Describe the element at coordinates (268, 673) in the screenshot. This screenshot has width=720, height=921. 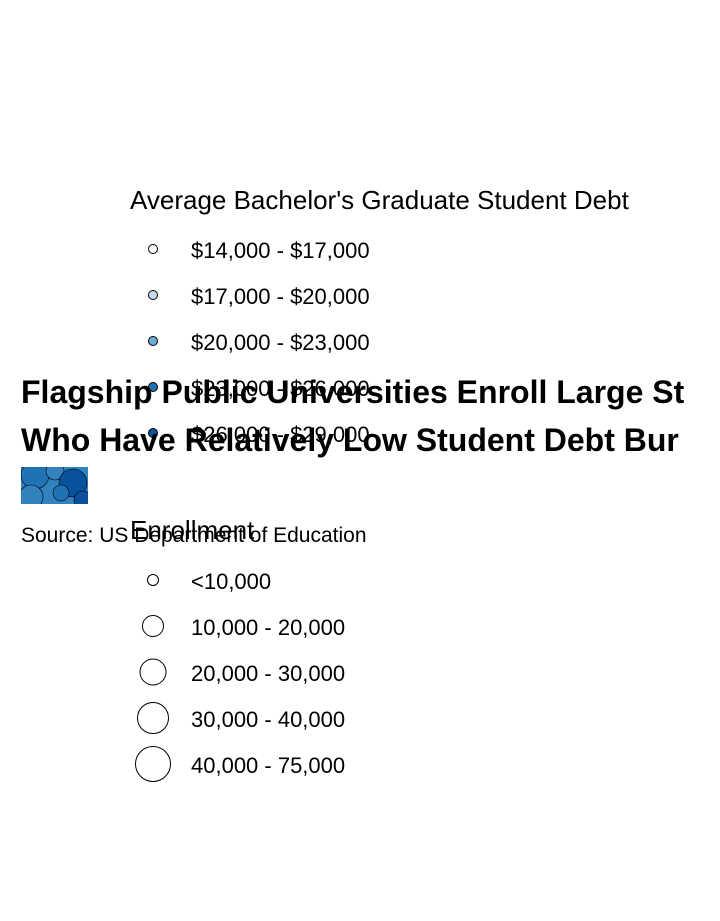
I see `enrollment-legend-label: 20,000 - 30,000` at that location.